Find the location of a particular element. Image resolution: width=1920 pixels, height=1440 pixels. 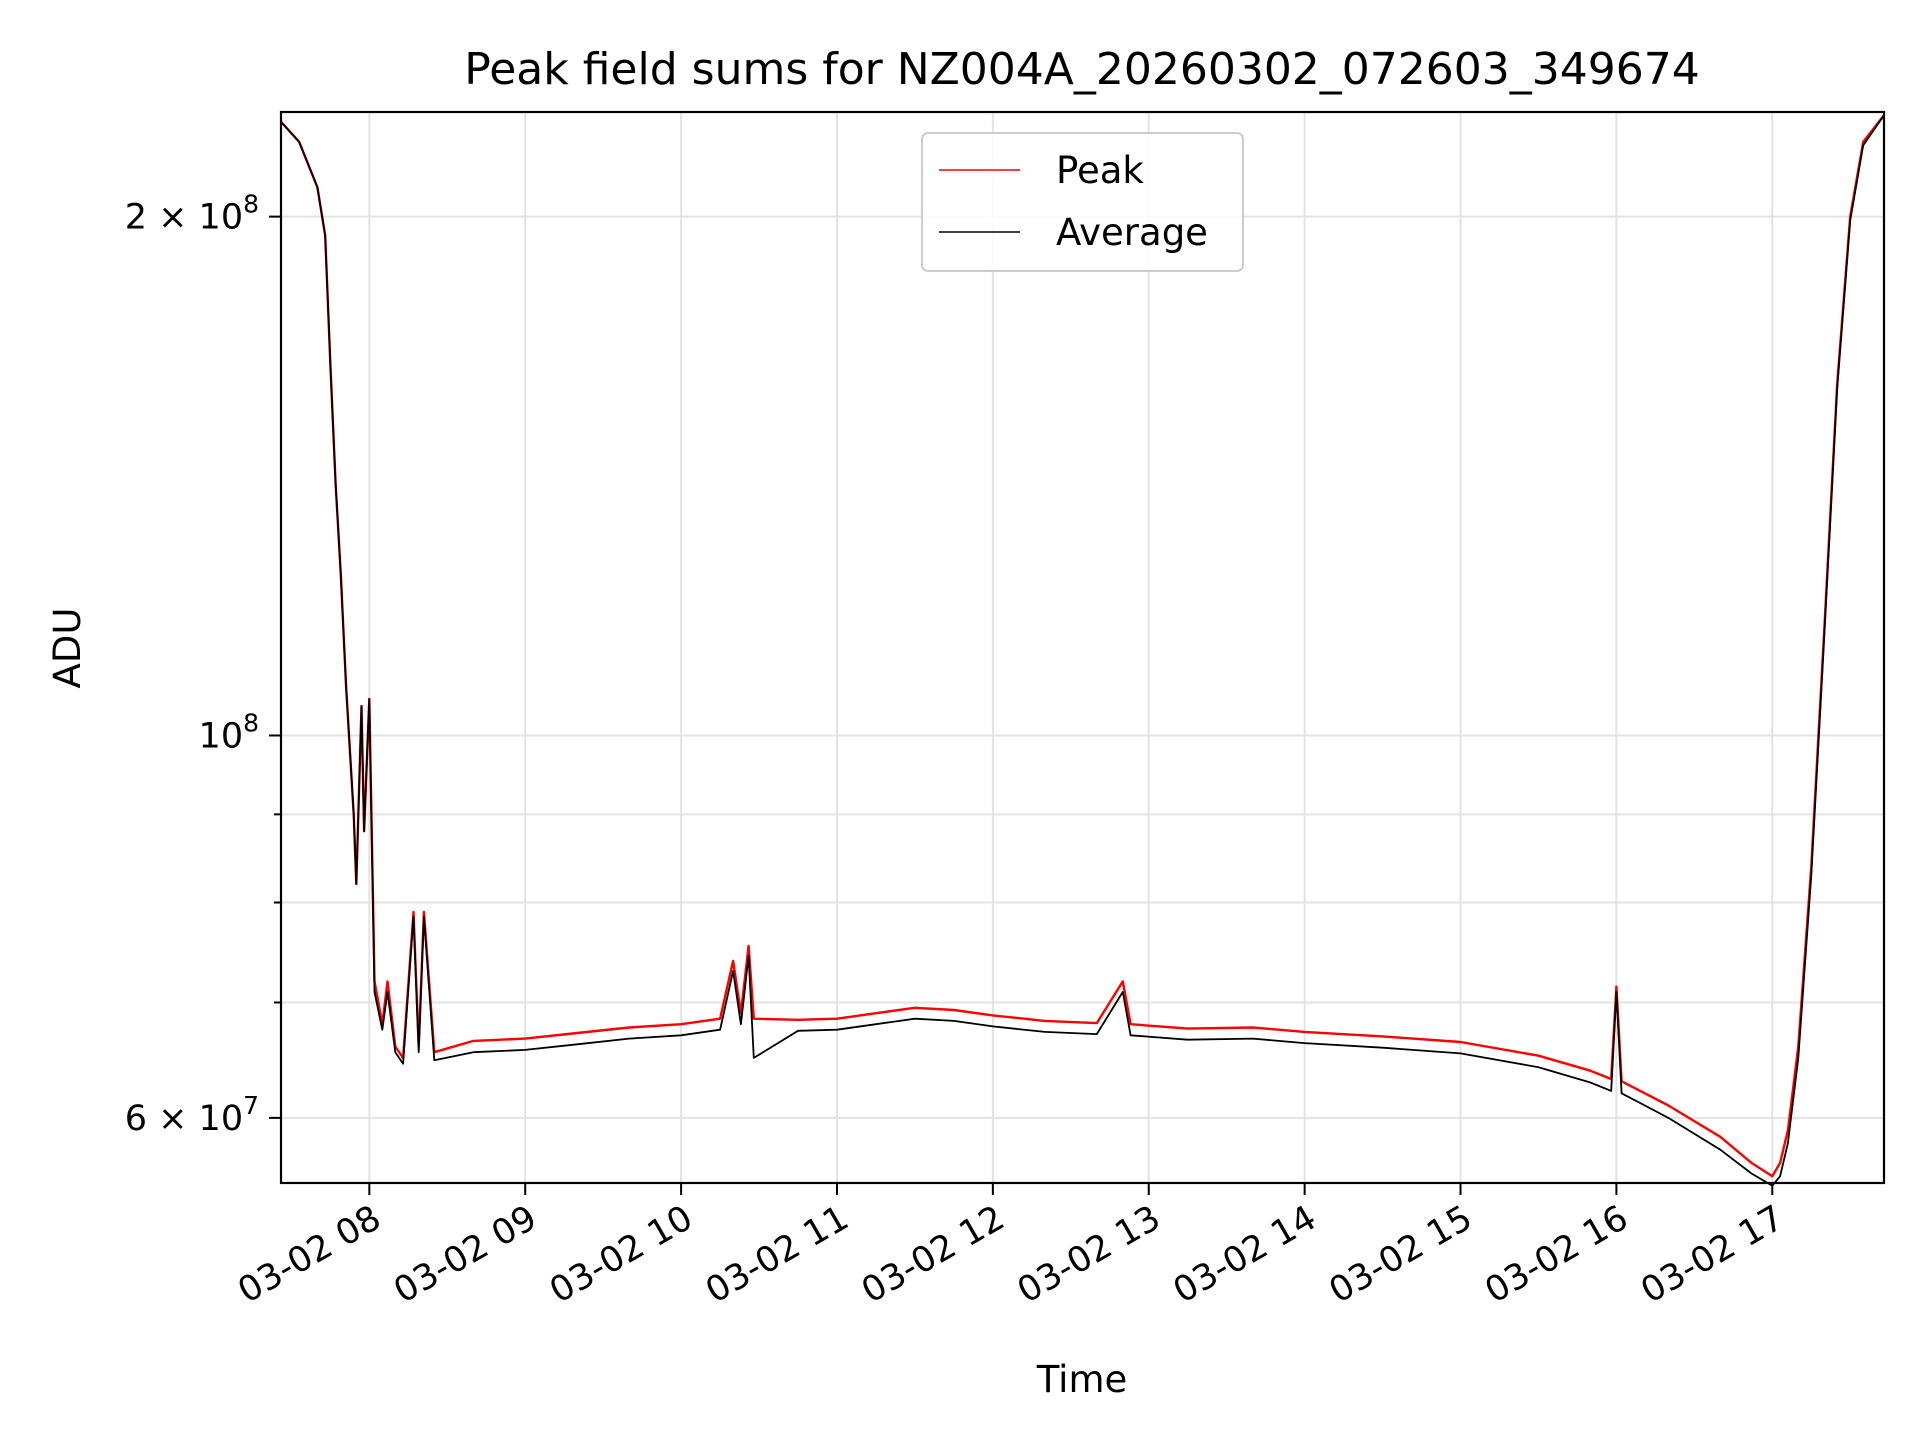

legend-box is located at coordinates (1082, 202).